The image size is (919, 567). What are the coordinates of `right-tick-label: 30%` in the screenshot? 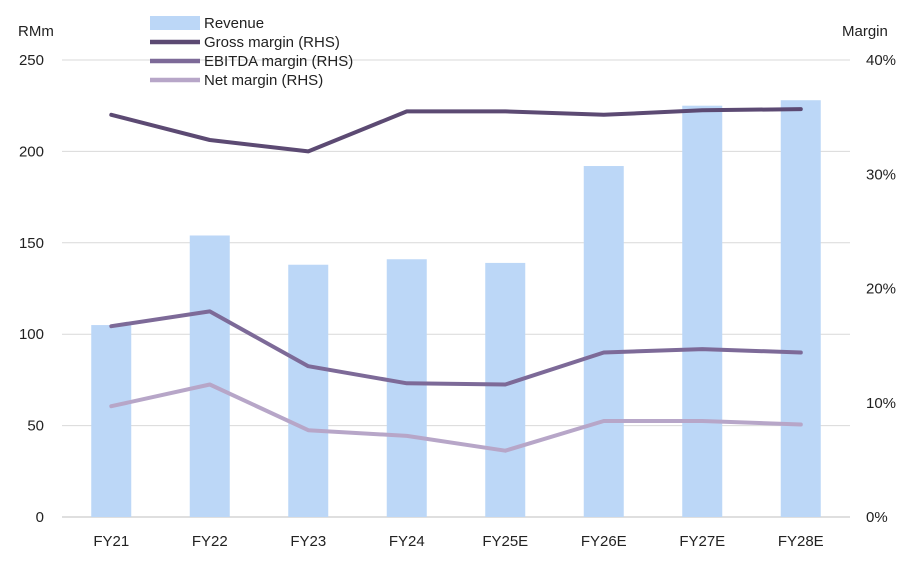 It's located at (881, 174).